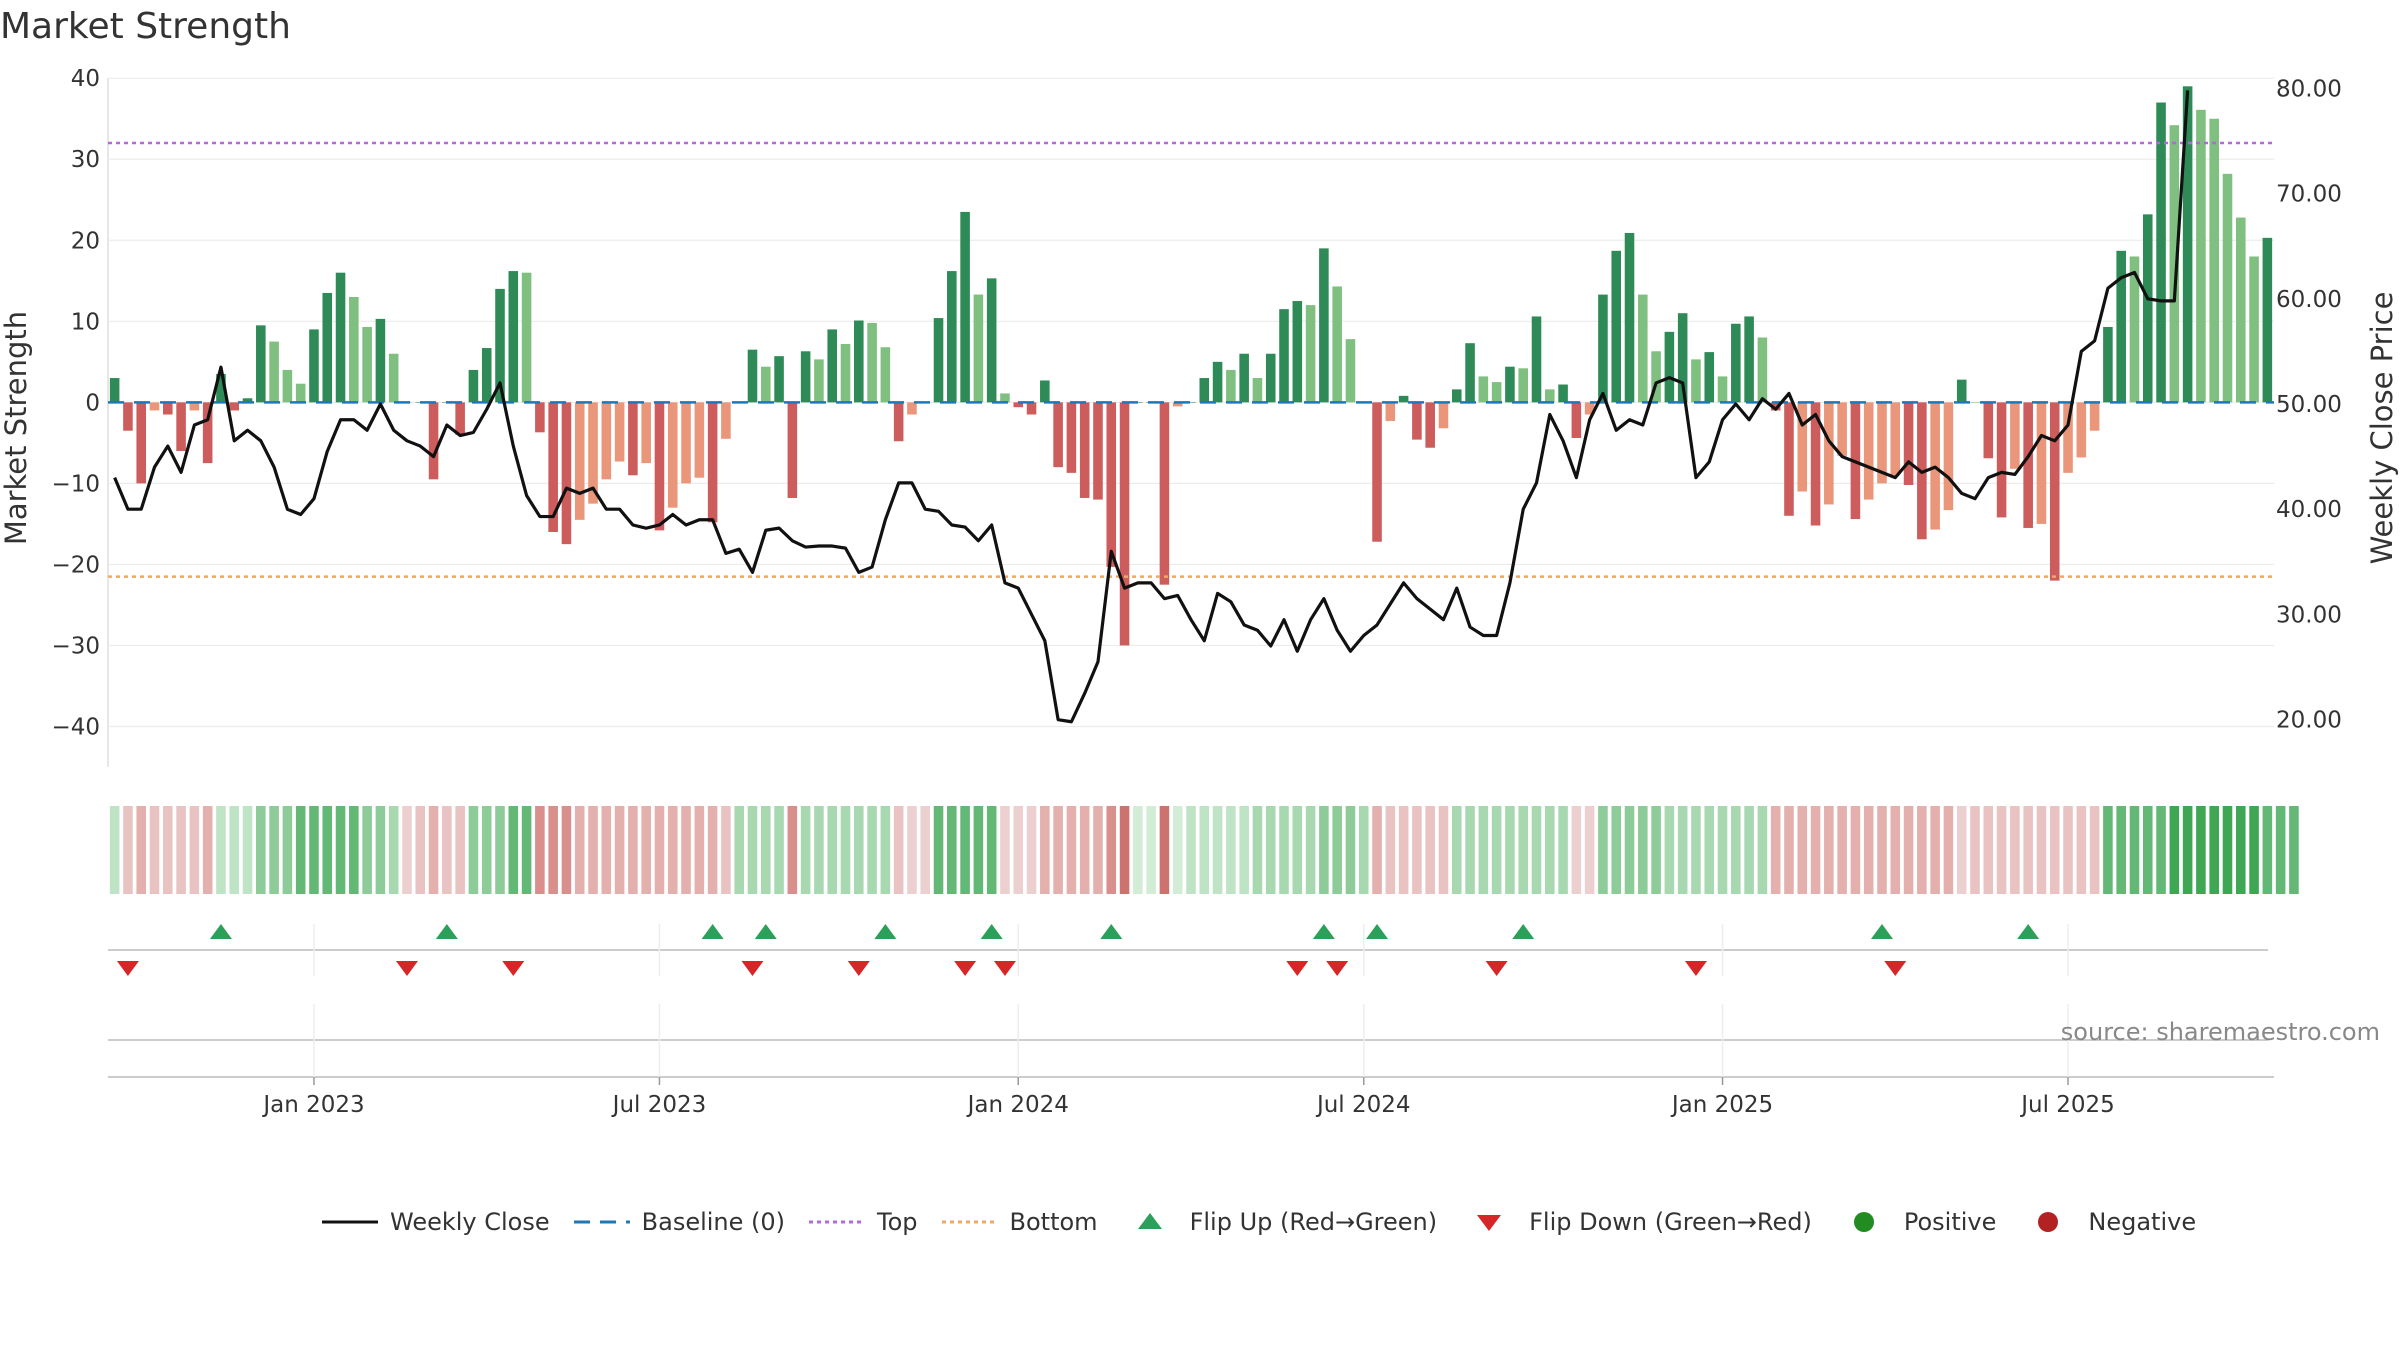 The image size is (2400, 1350). What do you see at coordinates (2309, 404) in the screenshot?
I see `right-y-axis: 20.00 30.00 40.00 50.00 60.00 70.00 80.00` at bounding box center [2309, 404].